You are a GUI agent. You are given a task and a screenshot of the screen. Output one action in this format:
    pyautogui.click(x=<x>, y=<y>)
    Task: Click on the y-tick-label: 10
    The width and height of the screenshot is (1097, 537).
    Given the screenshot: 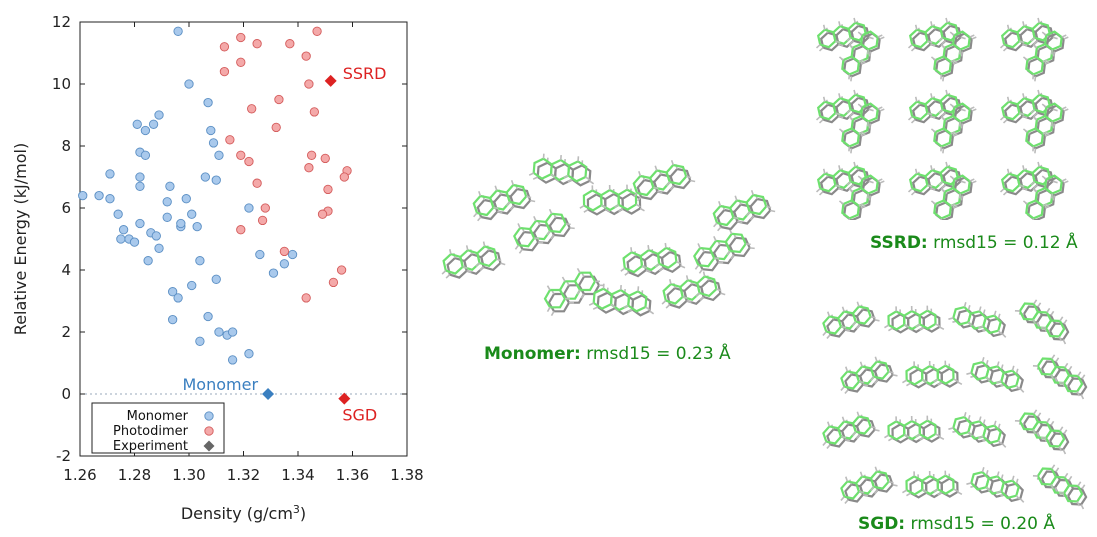 What is the action you would take?
    pyautogui.click(x=61, y=84)
    